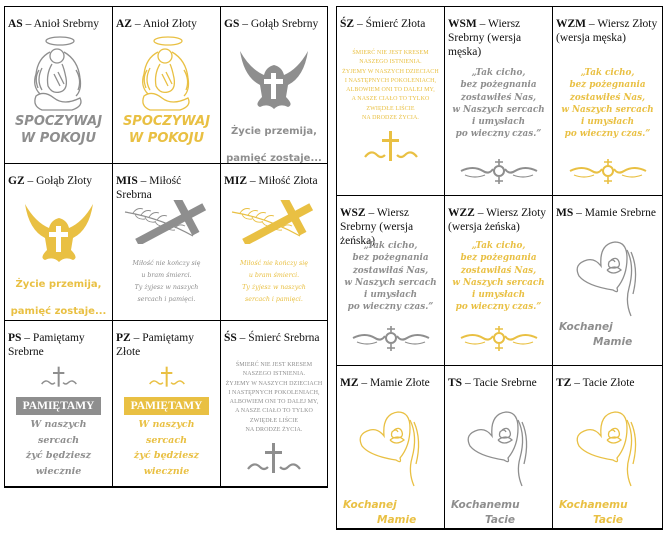 The width and height of the screenshot is (667, 536). I want to click on design-cell-az: AZ – Anioł Złoty SPOCZYWAJ W POKOJU, so click(166, 85).